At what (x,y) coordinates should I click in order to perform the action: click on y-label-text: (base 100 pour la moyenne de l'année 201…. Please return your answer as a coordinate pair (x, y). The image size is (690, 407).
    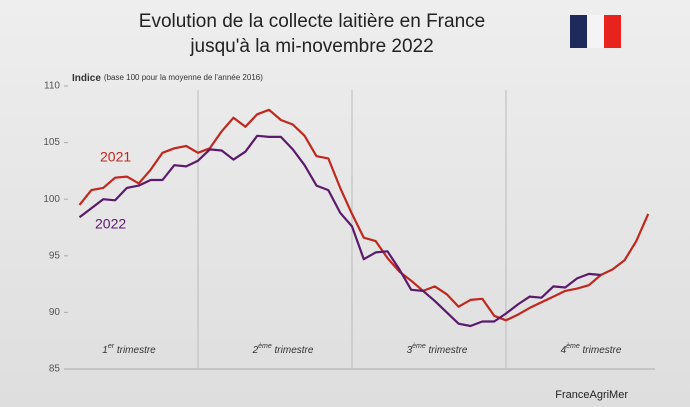
    Looking at the image, I should click on (183, 77).